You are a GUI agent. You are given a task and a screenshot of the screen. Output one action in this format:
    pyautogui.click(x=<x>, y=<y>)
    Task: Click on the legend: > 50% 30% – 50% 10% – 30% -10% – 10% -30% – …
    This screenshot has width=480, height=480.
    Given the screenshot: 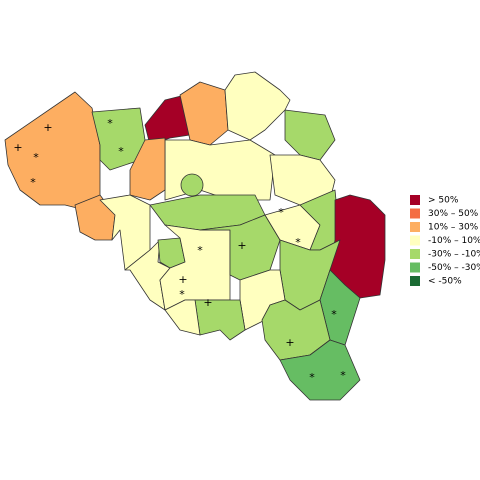 What is the action you would take?
    pyautogui.click(x=445, y=241)
    